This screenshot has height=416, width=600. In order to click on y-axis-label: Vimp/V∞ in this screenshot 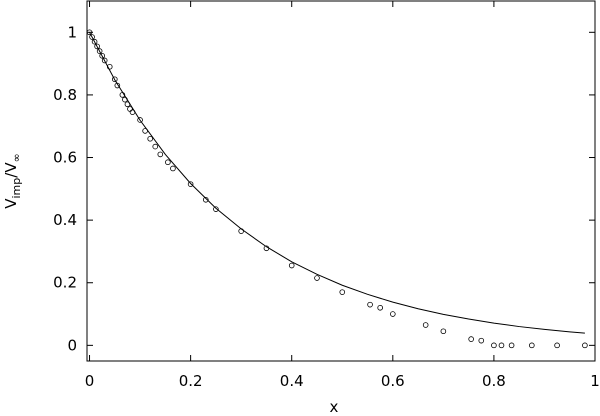, I will do `click(12, 181)`.